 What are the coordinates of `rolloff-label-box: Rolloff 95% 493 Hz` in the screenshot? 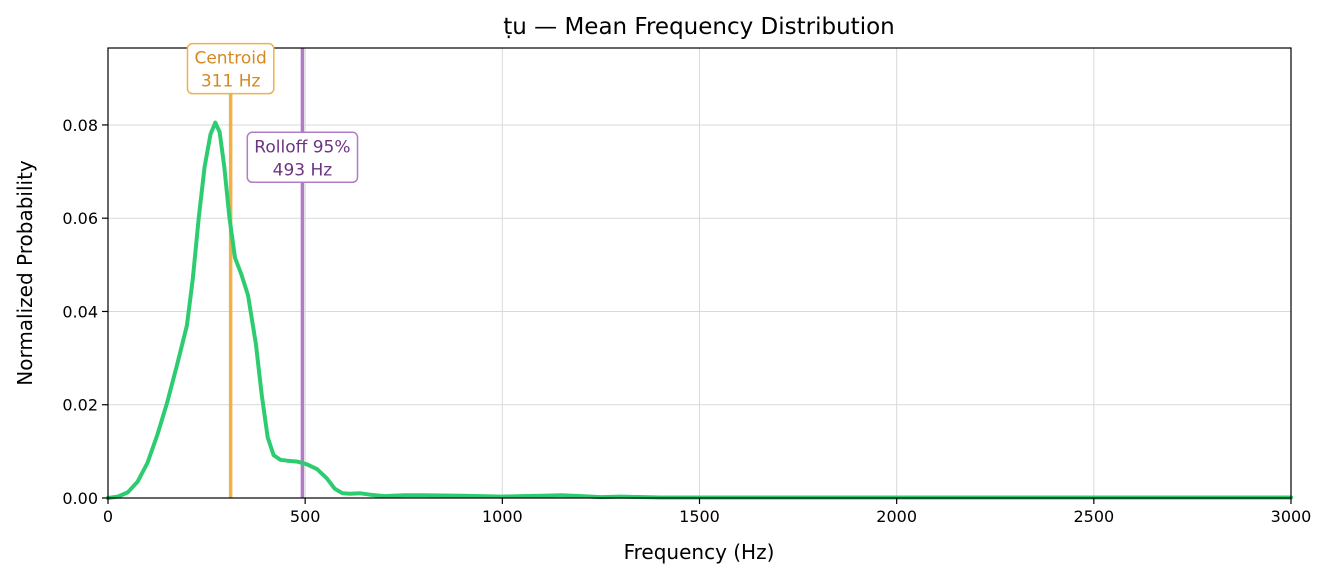 It's located at (302, 157).